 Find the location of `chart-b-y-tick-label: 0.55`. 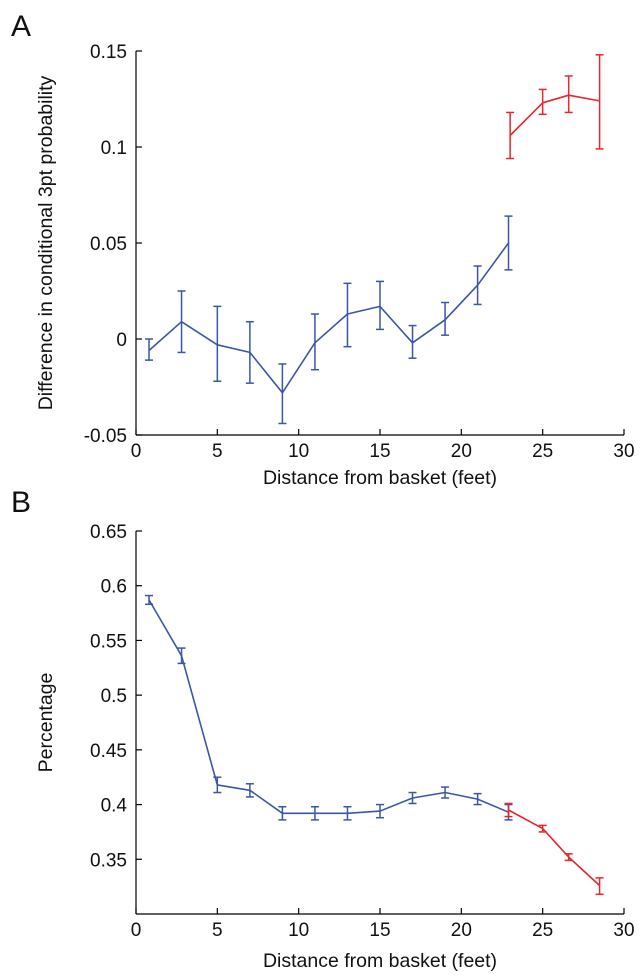

chart-b-y-tick-label: 0.55 is located at coordinates (108, 641).